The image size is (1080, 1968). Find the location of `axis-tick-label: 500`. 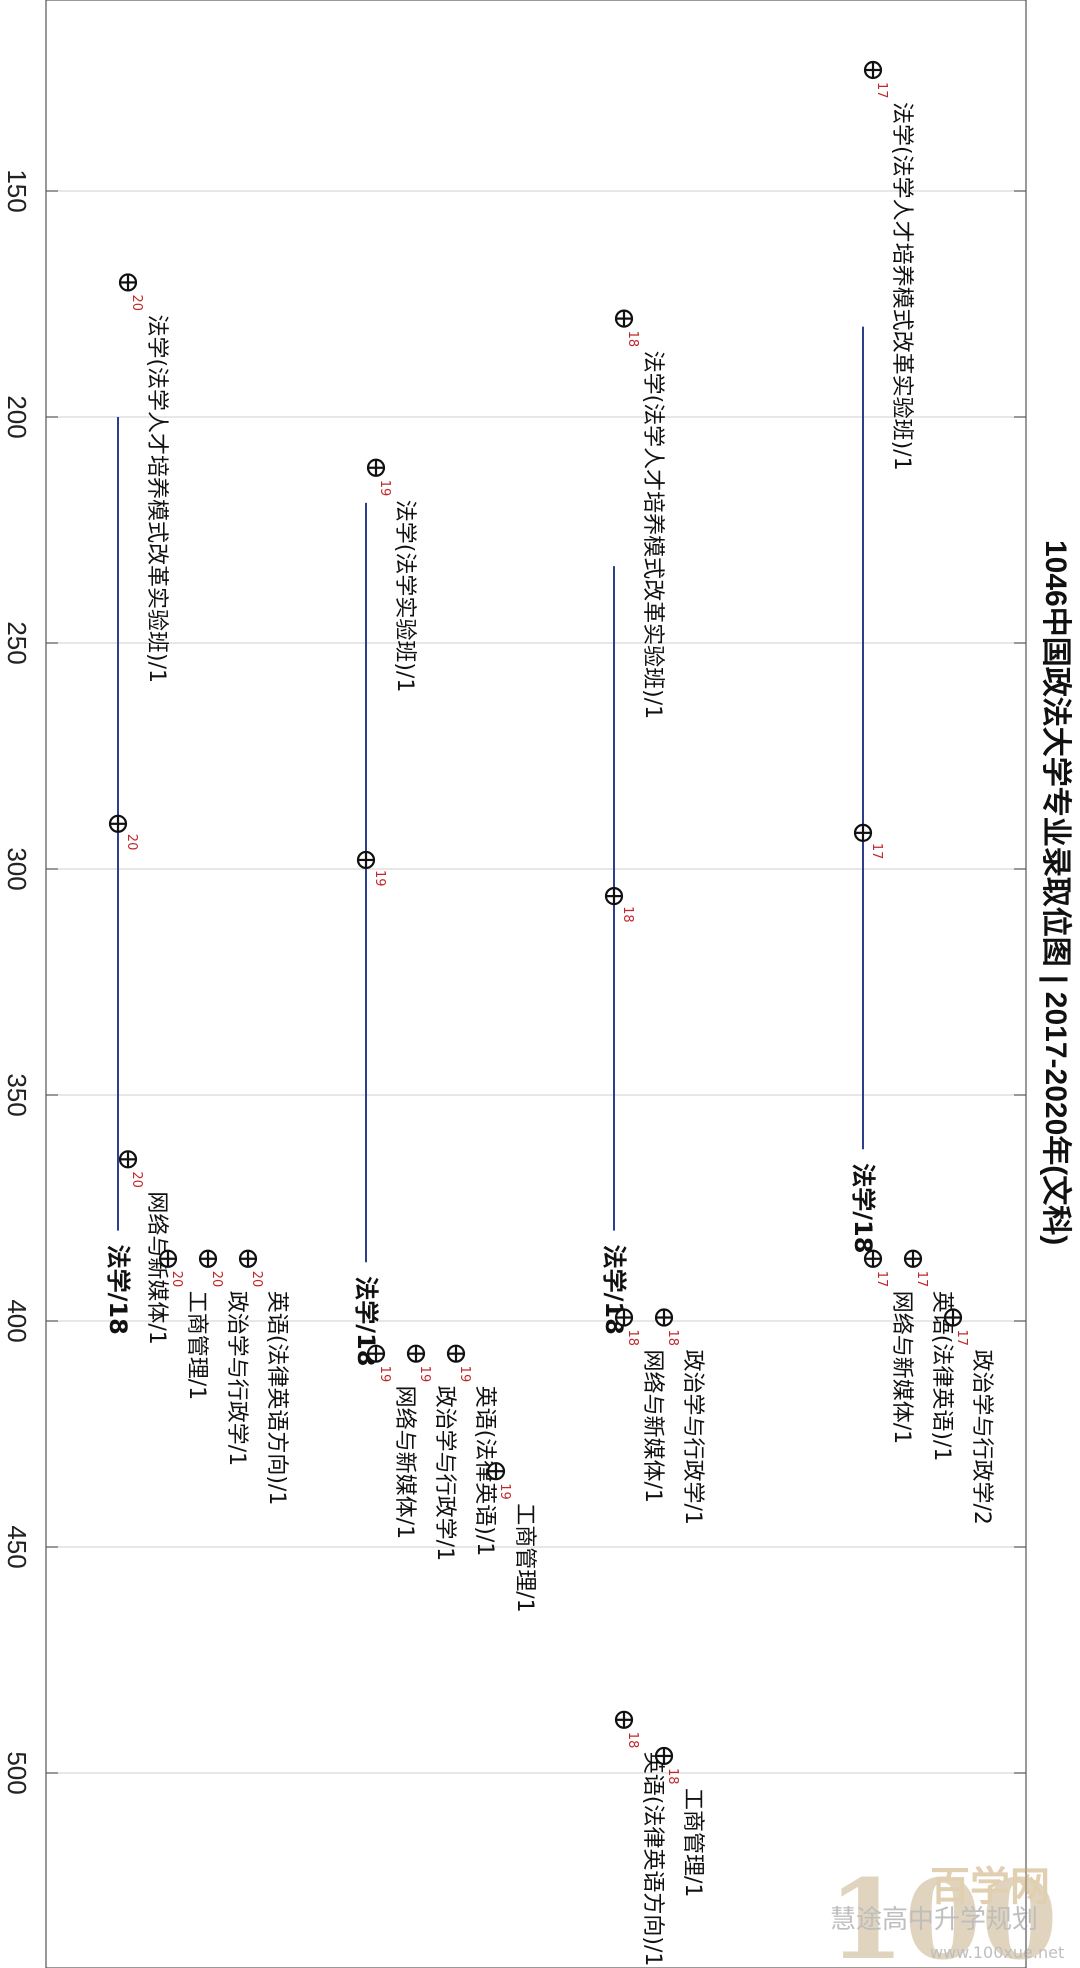

axis-tick-label: 500 is located at coordinates (17, 1772).